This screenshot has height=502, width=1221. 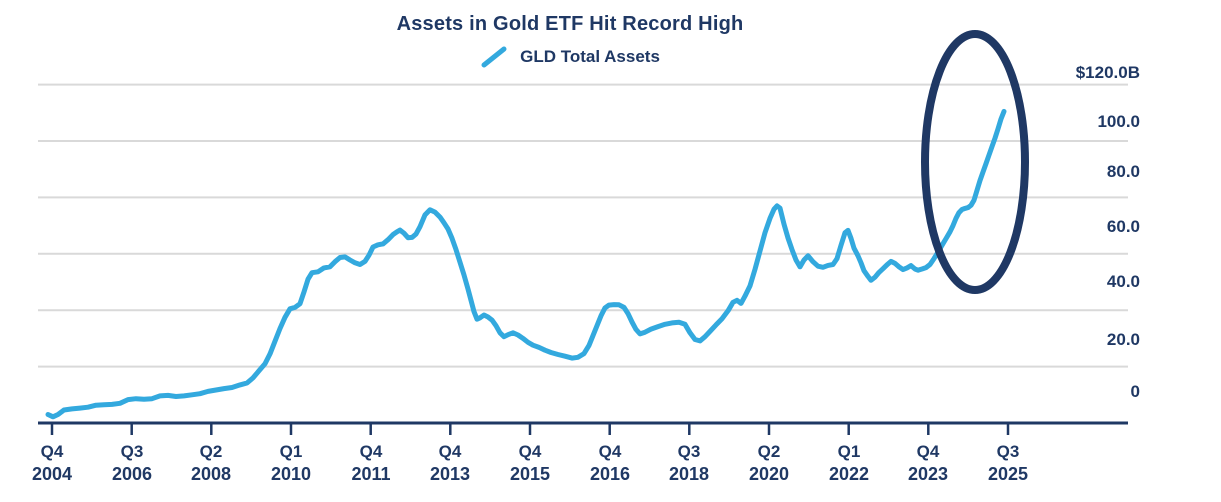 I want to click on x-axis-label-year: 2025, so click(x=1008, y=474).